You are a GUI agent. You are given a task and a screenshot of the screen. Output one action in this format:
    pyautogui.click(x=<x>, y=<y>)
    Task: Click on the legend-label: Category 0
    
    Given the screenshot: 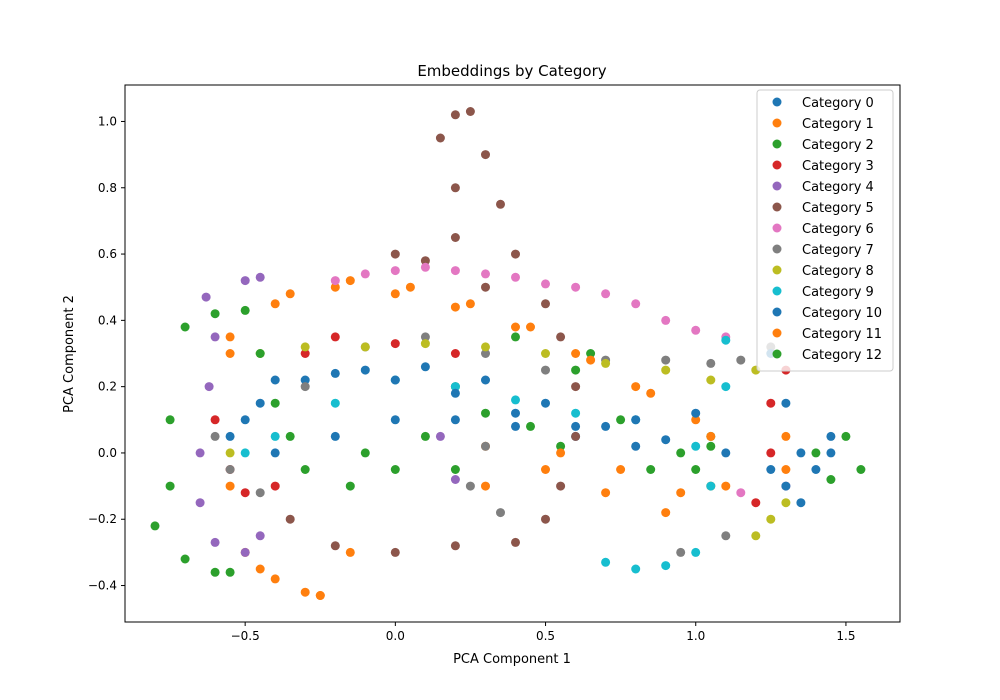 What is the action you would take?
    pyautogui.click(x=838, y=103)
    